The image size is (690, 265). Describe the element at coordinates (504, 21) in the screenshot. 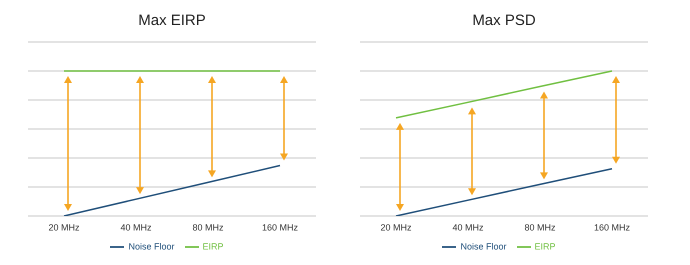

I see `chart-title: Max PSD` at that location.